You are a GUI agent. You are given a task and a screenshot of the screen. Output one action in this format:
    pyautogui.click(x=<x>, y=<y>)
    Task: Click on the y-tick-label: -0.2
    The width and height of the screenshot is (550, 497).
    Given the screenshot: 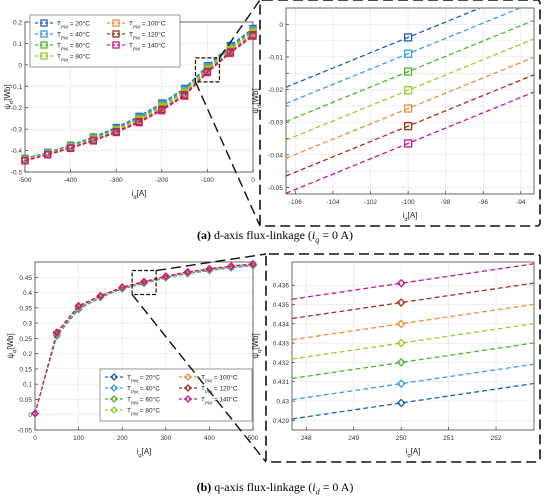 What is the action you would take?
    pyautogui.click(x=17, y=108)
    